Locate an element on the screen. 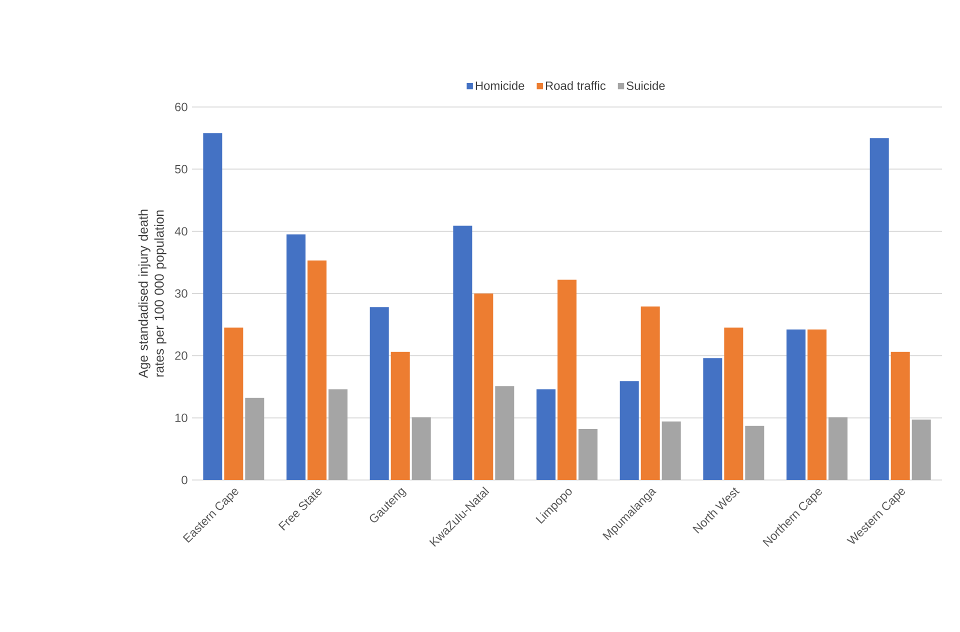  y-tick-label: 20 is located at coordinates (181, 355).